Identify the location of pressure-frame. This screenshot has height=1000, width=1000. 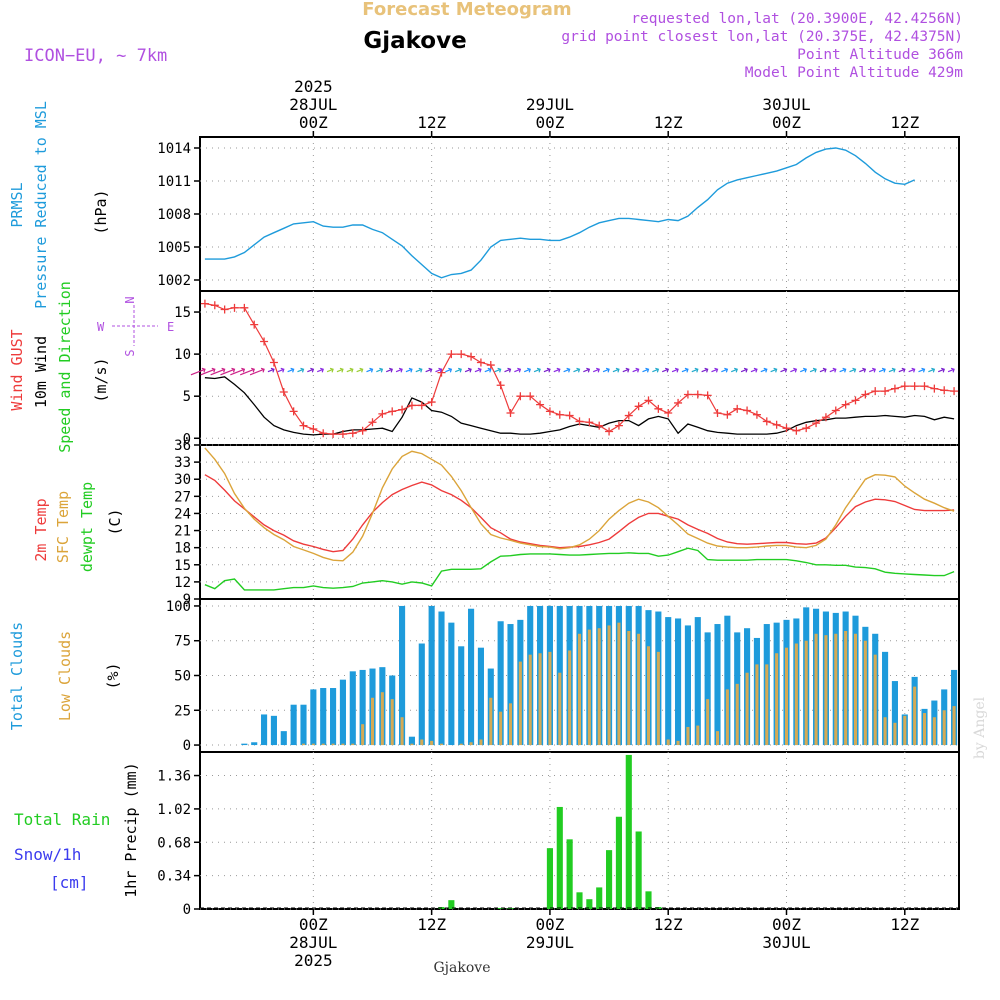
(579, 214).